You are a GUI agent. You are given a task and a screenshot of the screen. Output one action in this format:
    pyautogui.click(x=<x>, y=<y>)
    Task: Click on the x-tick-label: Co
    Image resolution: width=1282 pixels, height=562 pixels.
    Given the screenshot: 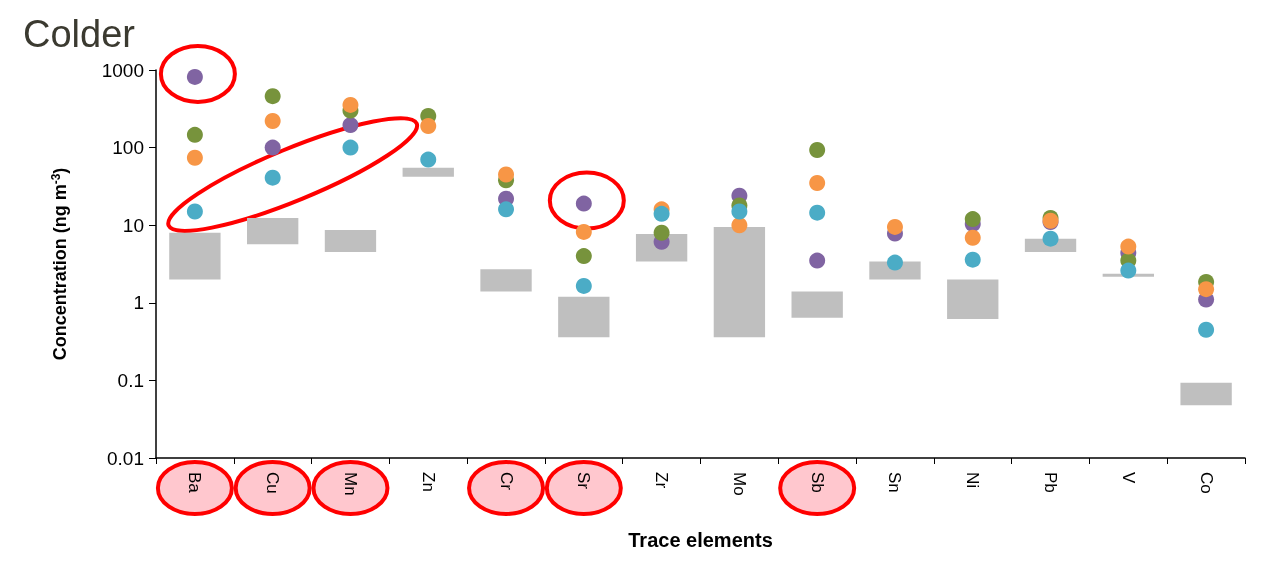 What is the action you would take?
    pyautogui.click(x=1206, y=483)
    